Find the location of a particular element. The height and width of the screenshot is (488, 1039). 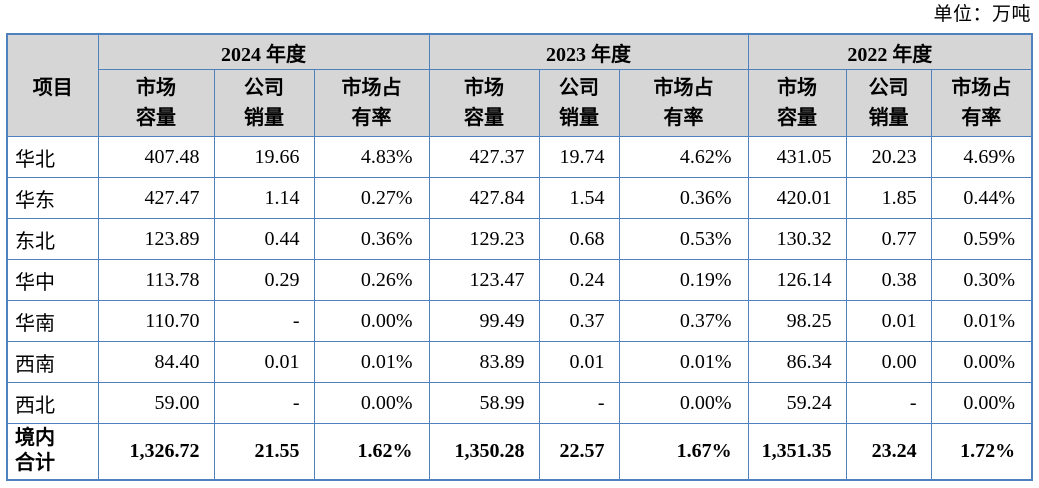

header-market-capacity-2023: 市场 容量 is located at coordinates (484, 103).